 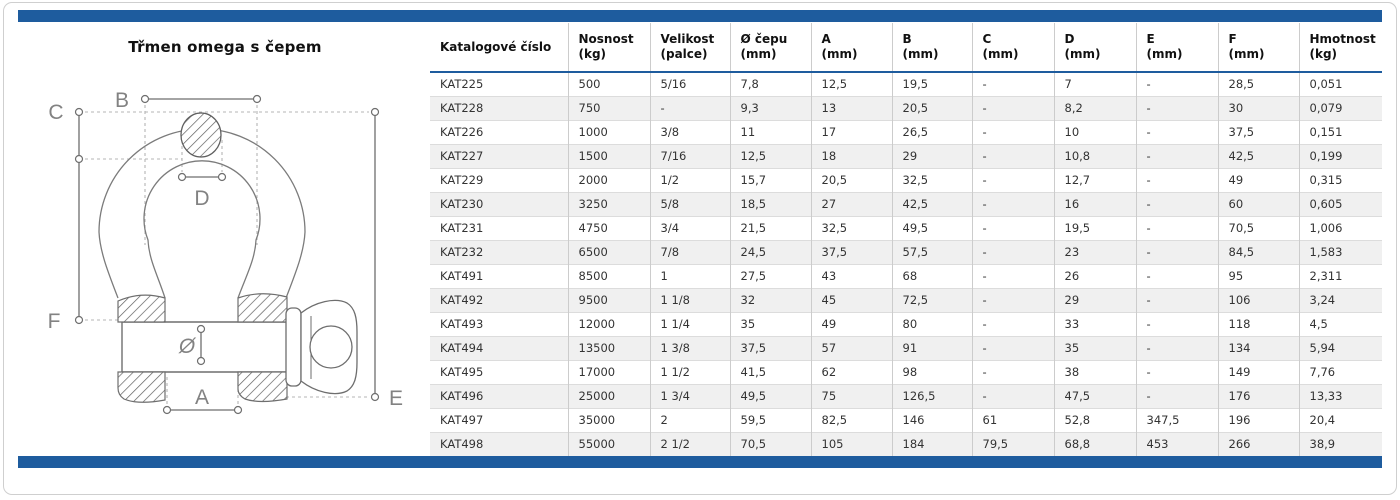 I want to click on table-cell: 20,5, so click(x=851, y=180).